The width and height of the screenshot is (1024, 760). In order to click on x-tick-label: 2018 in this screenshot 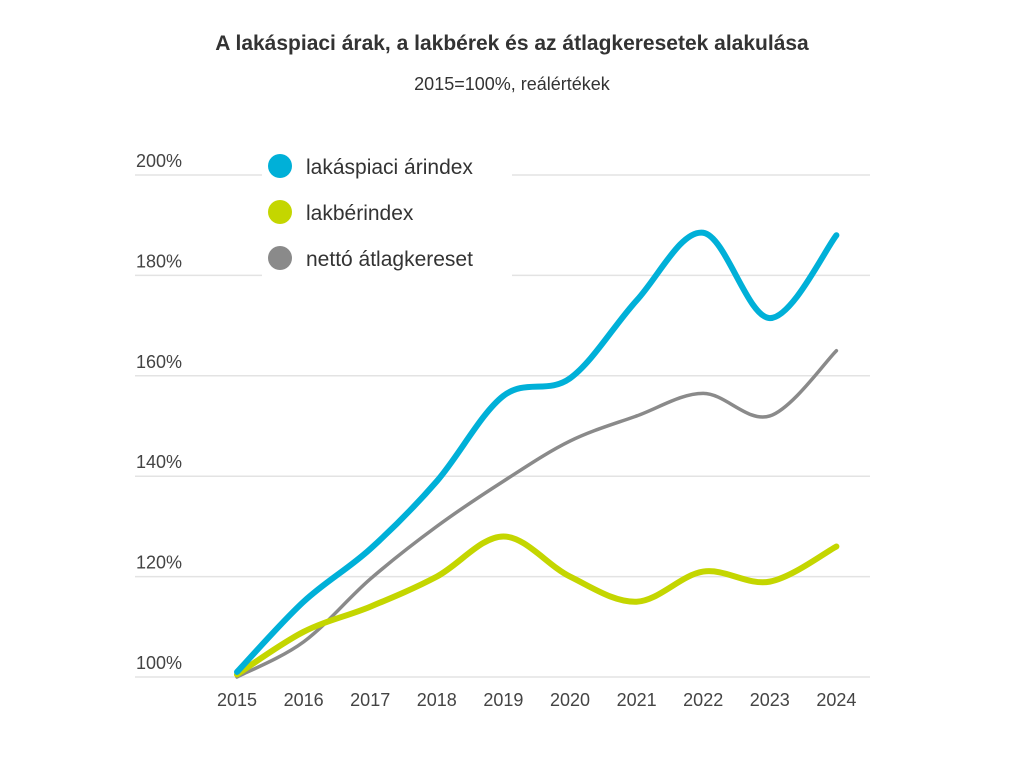, I will do `click(437, 700)`.